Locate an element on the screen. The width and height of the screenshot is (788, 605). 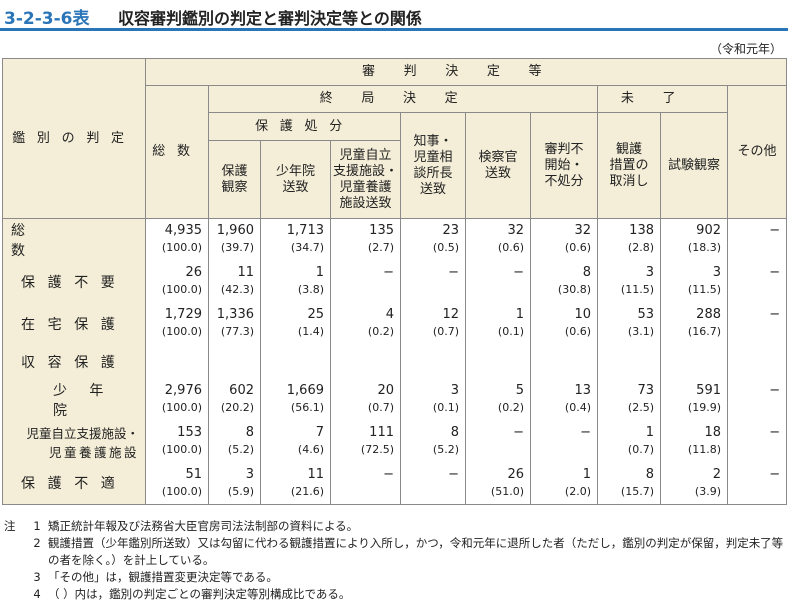
note-number: 3 is located at coordinates (37, 577).